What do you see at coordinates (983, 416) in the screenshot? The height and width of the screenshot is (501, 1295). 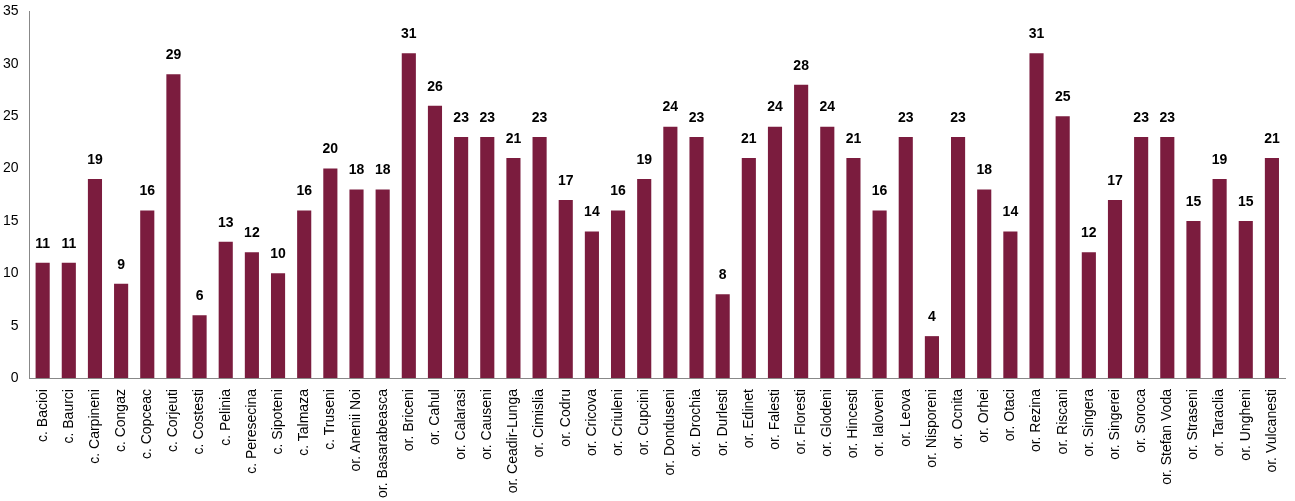 I see `x-tick-label: or. Orhei` at bounding box center [983, 416].